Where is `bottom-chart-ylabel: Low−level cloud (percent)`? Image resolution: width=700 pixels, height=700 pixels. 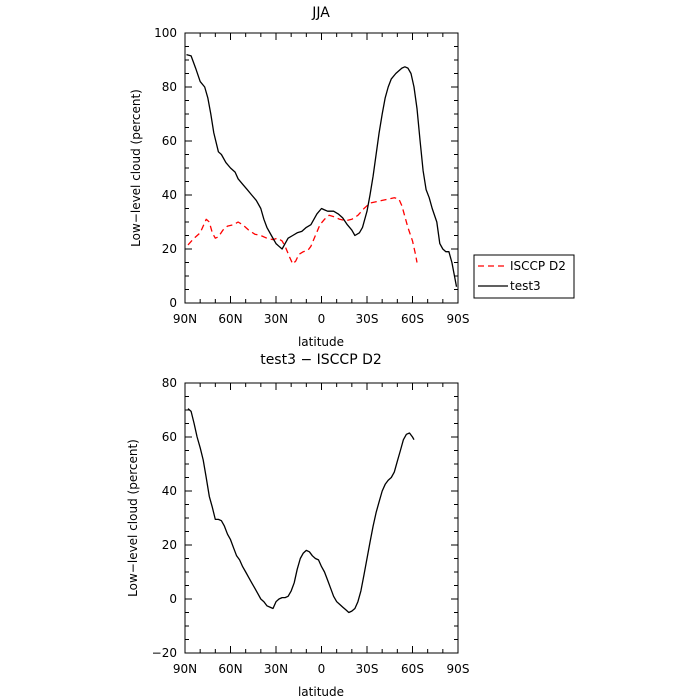 bottom-chart-ylabel: Low−level cloud (percent) is located at coordinates (133, 518).